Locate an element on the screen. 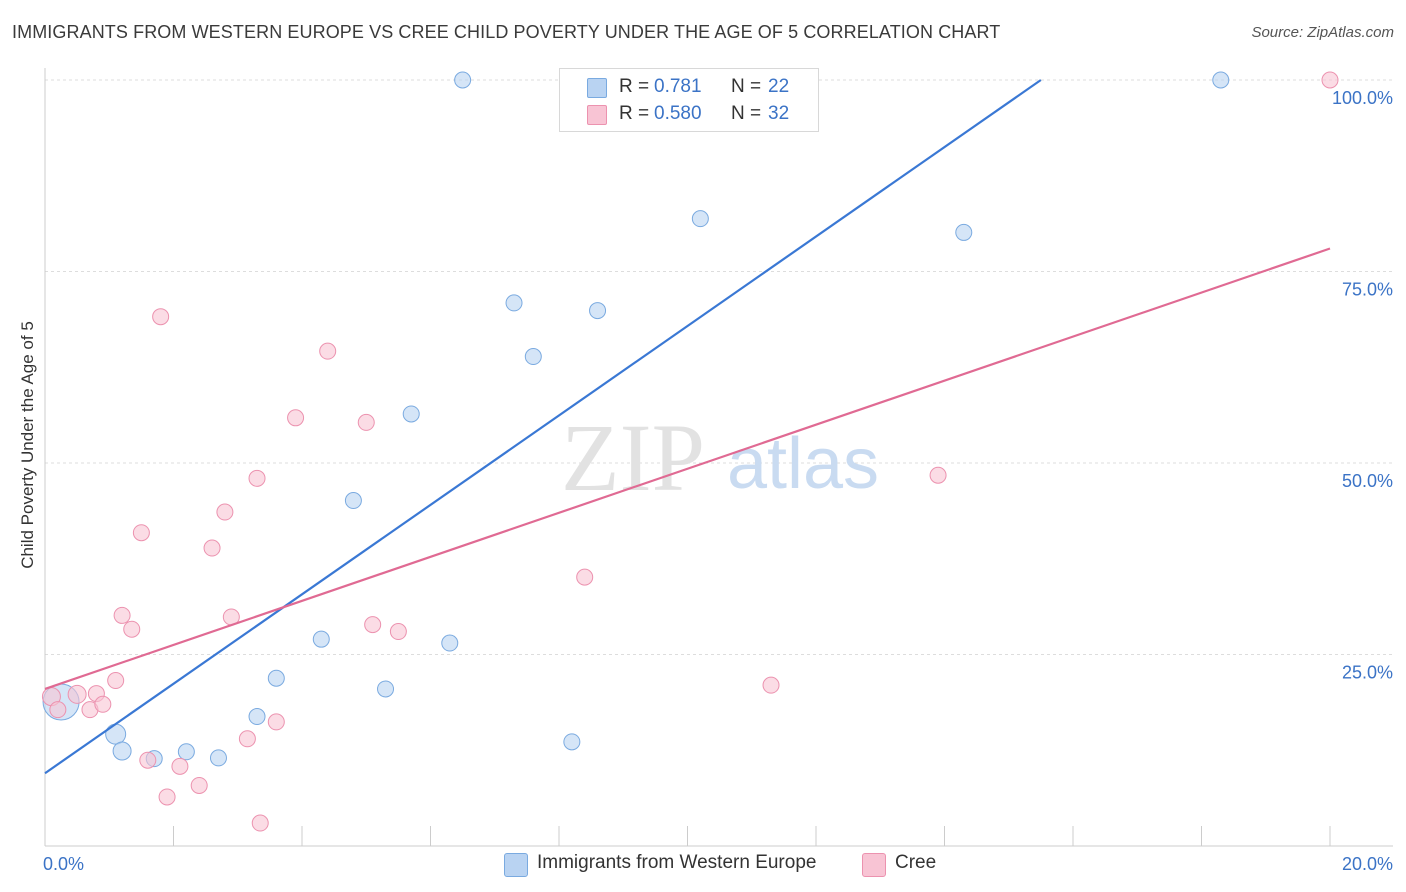 Image resolution: width=1406 pixels, height=892 pixels. y-tick-label: 25.0% is located at coordinates (1367, 673).